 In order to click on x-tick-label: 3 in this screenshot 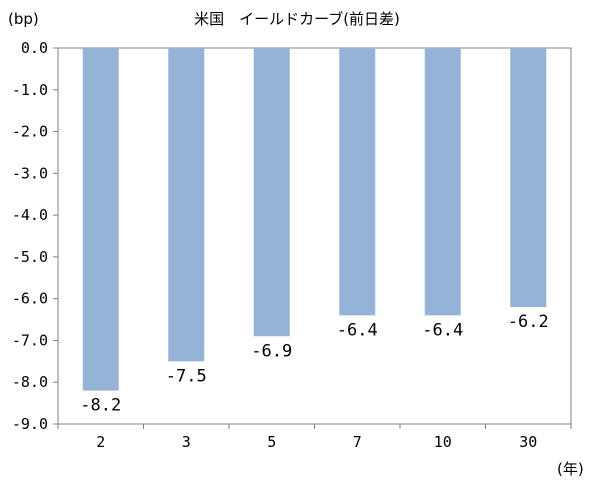, I will do `click(186, 442)`.